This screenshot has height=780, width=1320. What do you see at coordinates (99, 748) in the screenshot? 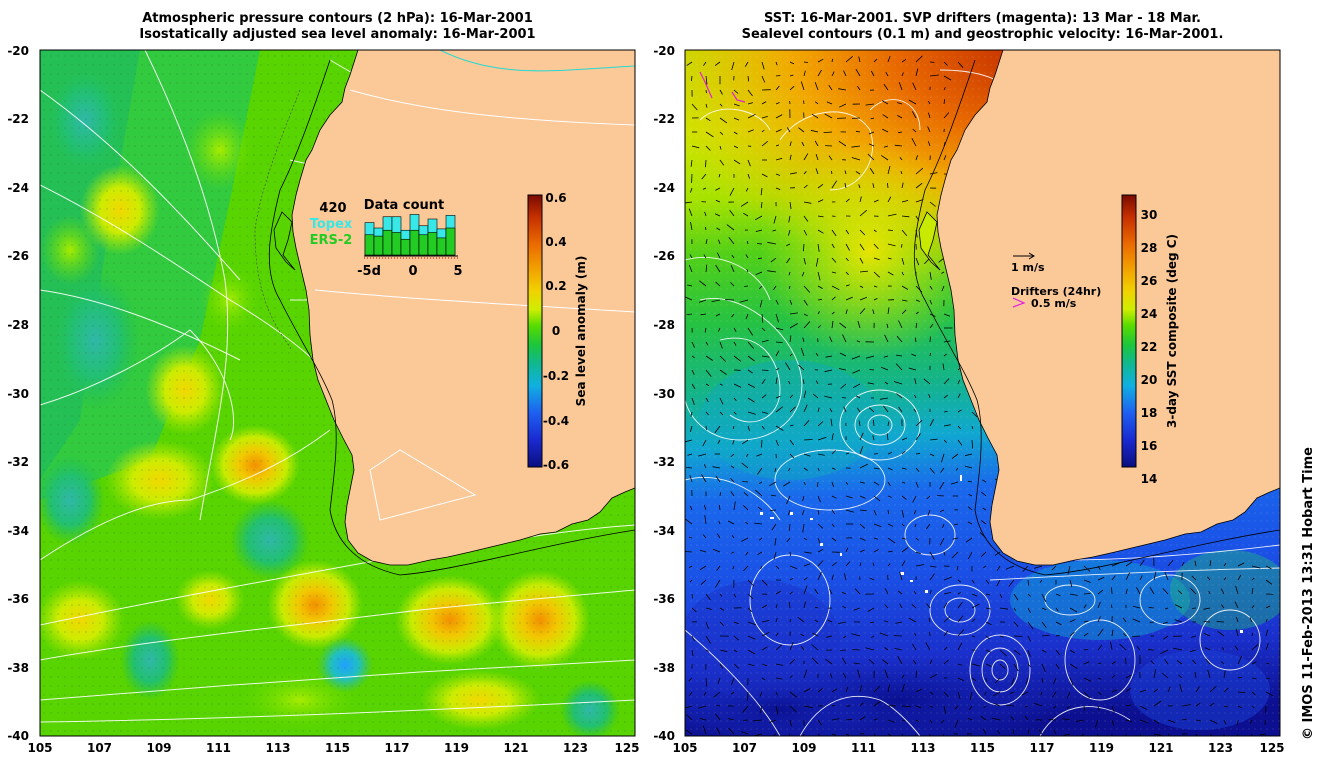
I see `left-x-tick: 107` at bounding box center [99, 748].